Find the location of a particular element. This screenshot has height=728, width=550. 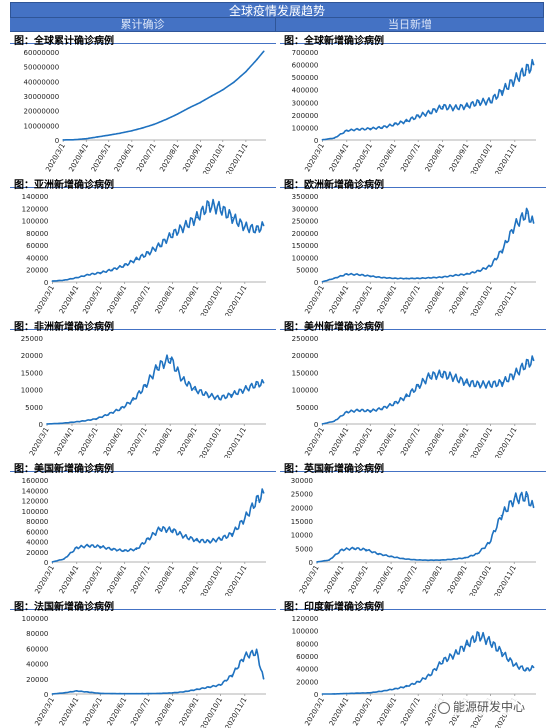

y-tick-label: 80000 is located at coordinates (37, 234).